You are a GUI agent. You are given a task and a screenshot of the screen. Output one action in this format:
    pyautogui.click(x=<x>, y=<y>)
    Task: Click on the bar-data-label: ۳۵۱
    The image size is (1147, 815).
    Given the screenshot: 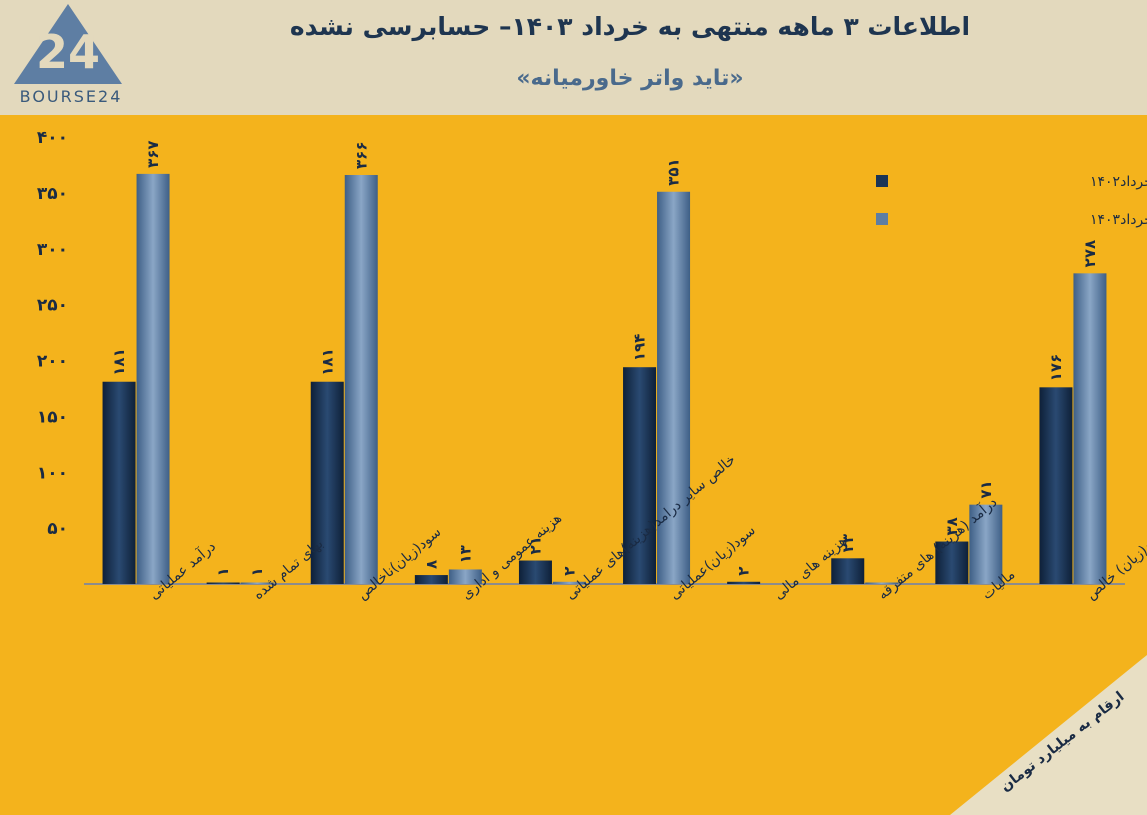 What is the action you would take?
    pyautogui.click(x=674, y=171)
    